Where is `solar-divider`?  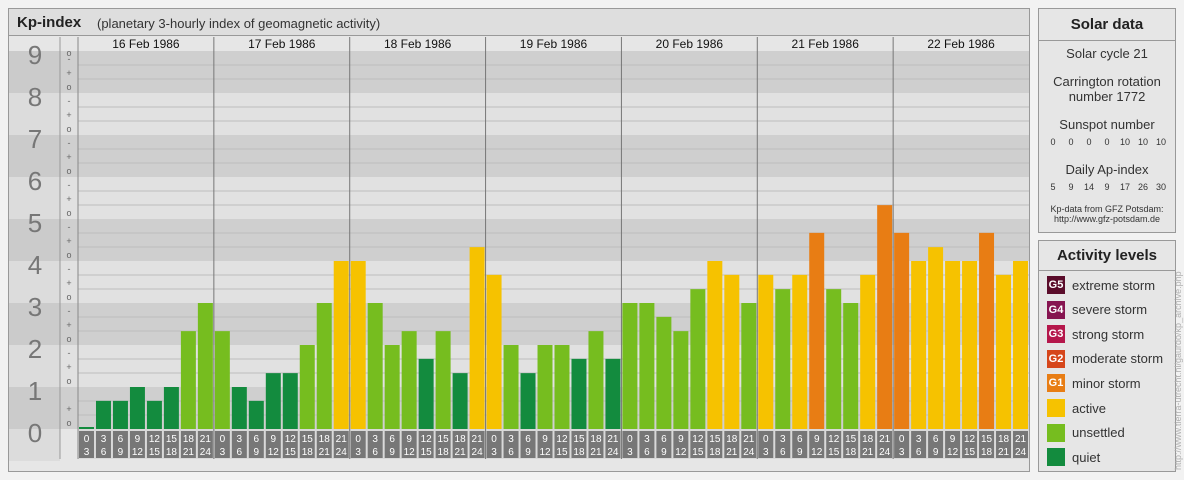
solar-divider is located at coordinates (1107, 40).